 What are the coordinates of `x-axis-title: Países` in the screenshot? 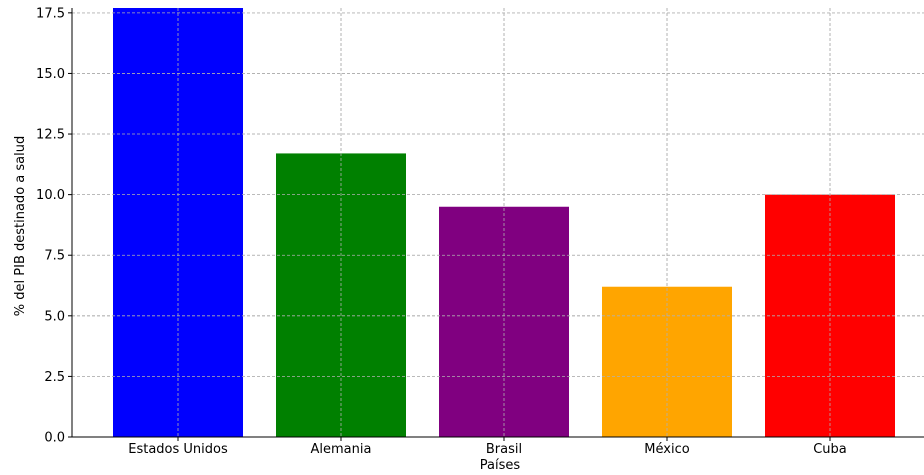 It's located at (500, 465).